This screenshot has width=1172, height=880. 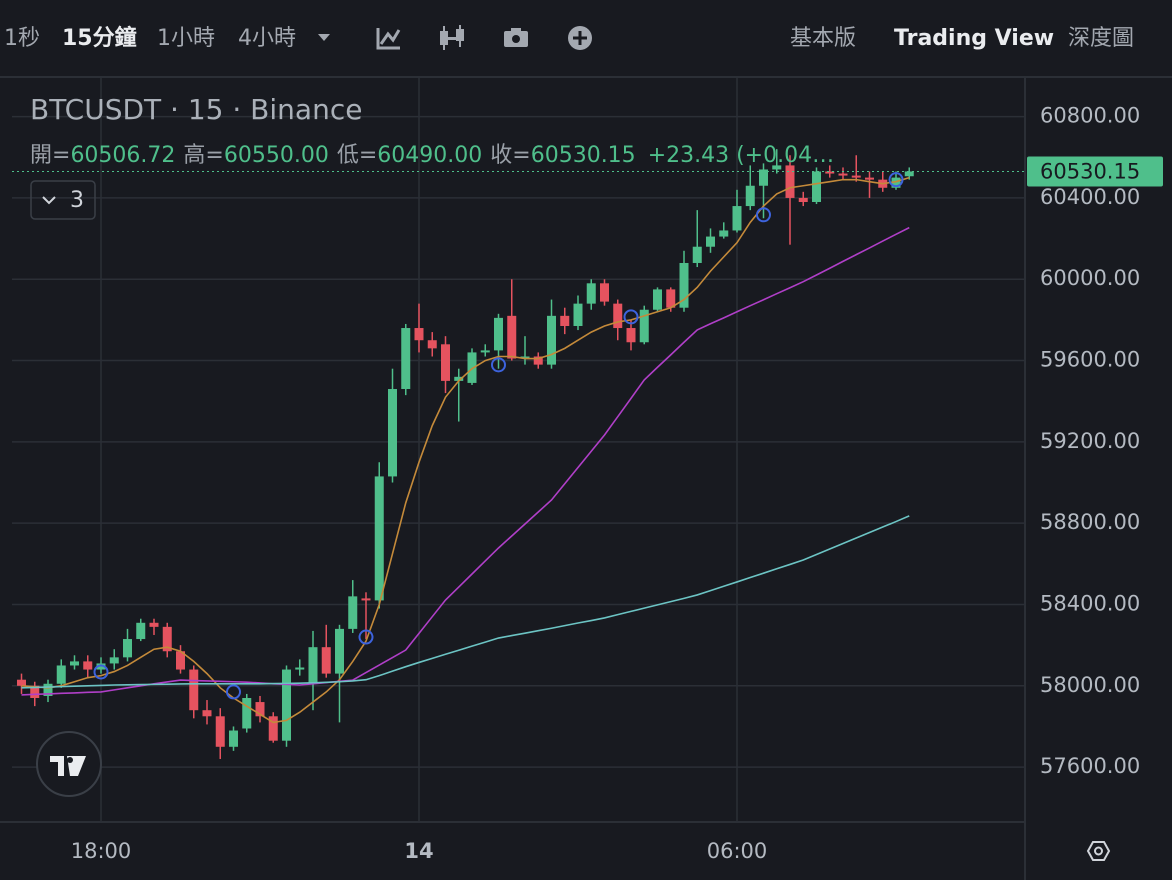 I want to click on last-price-label: 60530.15, so click(x=1090, y=171).